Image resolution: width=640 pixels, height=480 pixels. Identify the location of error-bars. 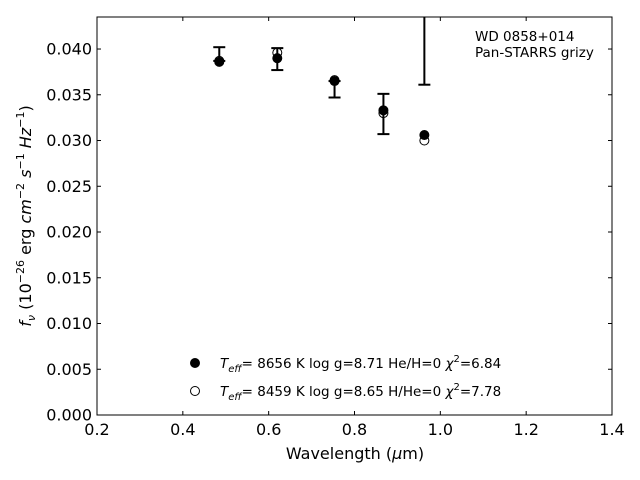
(322, 76).